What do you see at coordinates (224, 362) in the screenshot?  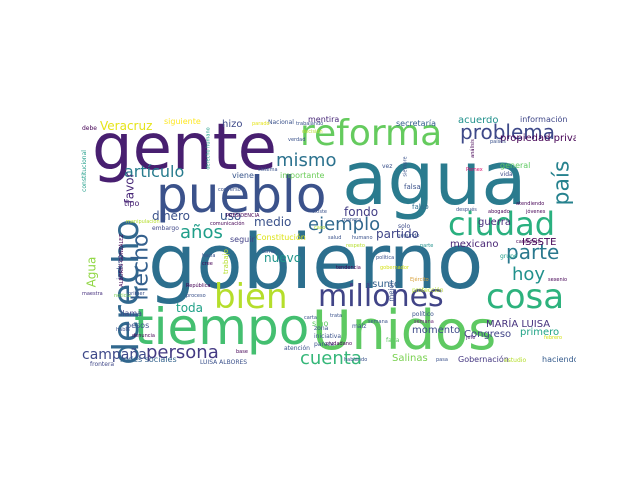 I see `word-luisa-albores: LUISA ALBORES` at bounding box center [224, 362].